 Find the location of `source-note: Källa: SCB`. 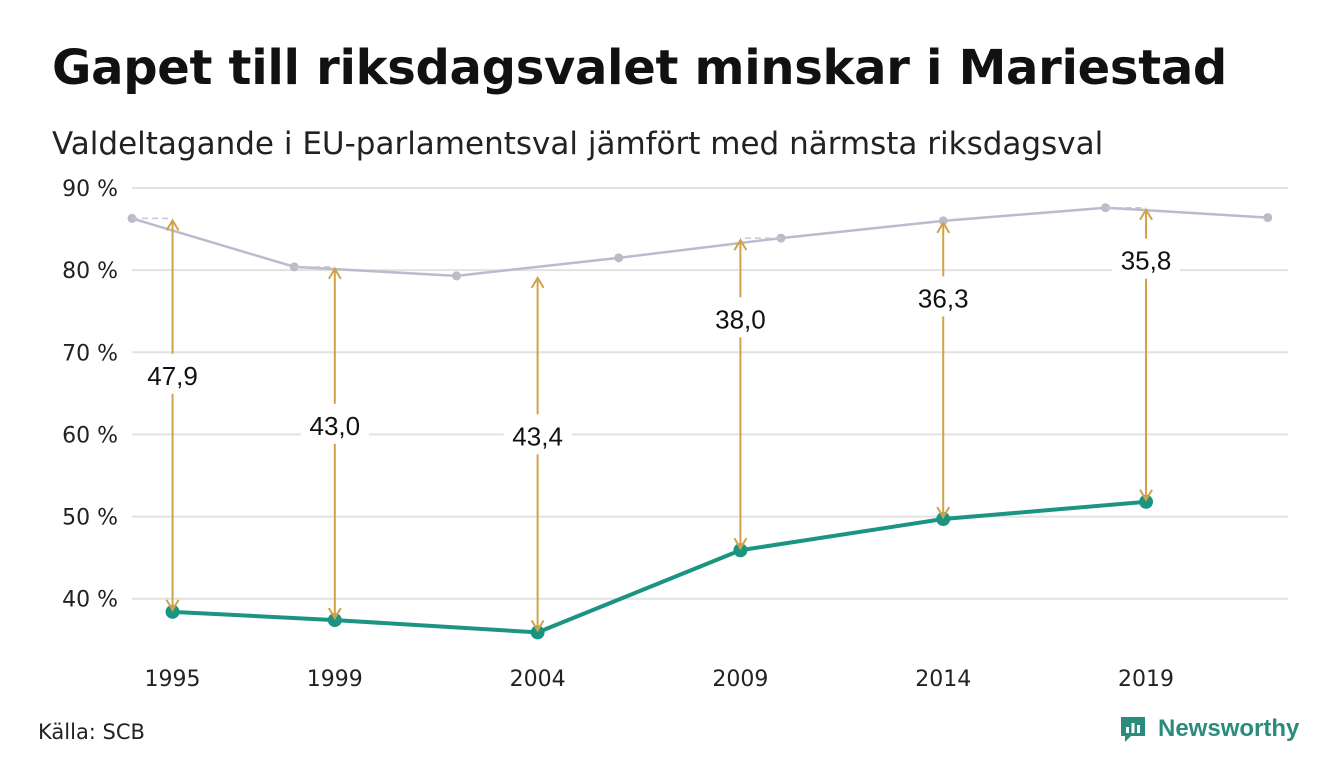

source-note: Källa: SCB is located at coordinates (91, 732).